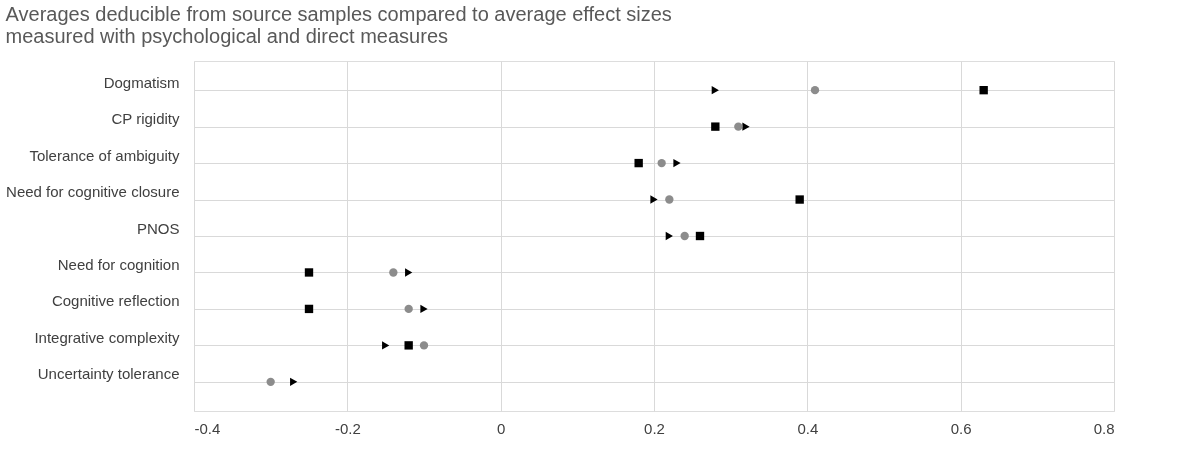 The width and height of the screenshot is (1196, 473). What do you see at coordinates (118, 264) in the screenshot?
I see `y-tick-label: Need for cognition` at bounding box center [118, 264].